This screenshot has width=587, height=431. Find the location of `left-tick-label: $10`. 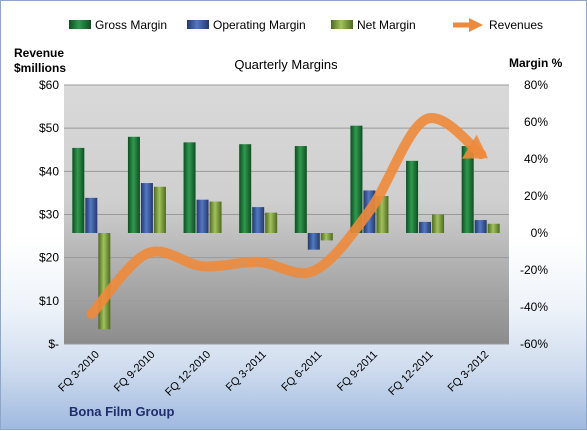

left-tick-label: $10 is located at coordinates (49, 301).